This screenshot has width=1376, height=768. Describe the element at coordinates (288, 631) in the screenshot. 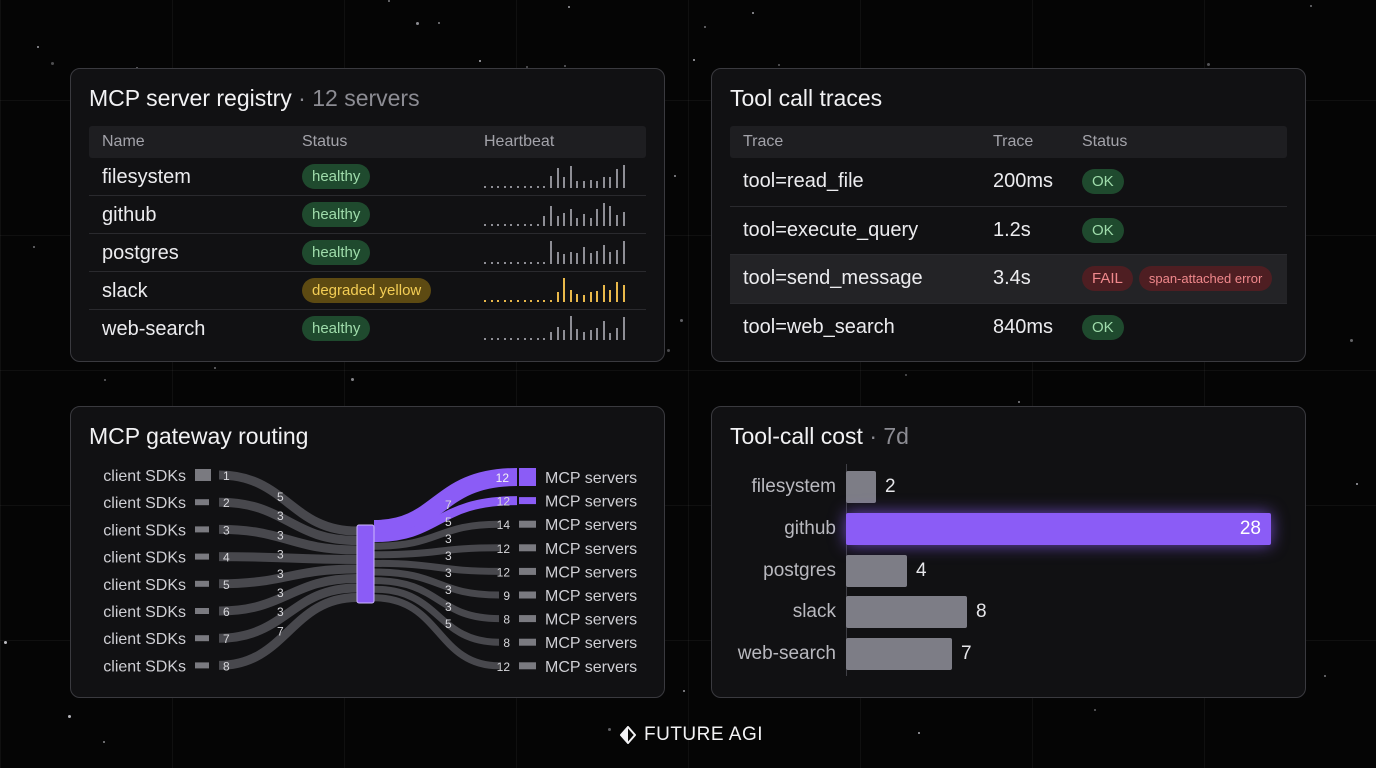

I see `source-flow` at that location.